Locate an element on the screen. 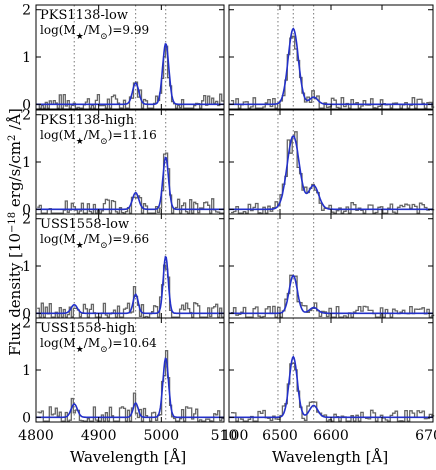 Image resolution: width=436 pixels, height=470 pixels. x-tick-label: 4900 is located at coordinates (99, 436).